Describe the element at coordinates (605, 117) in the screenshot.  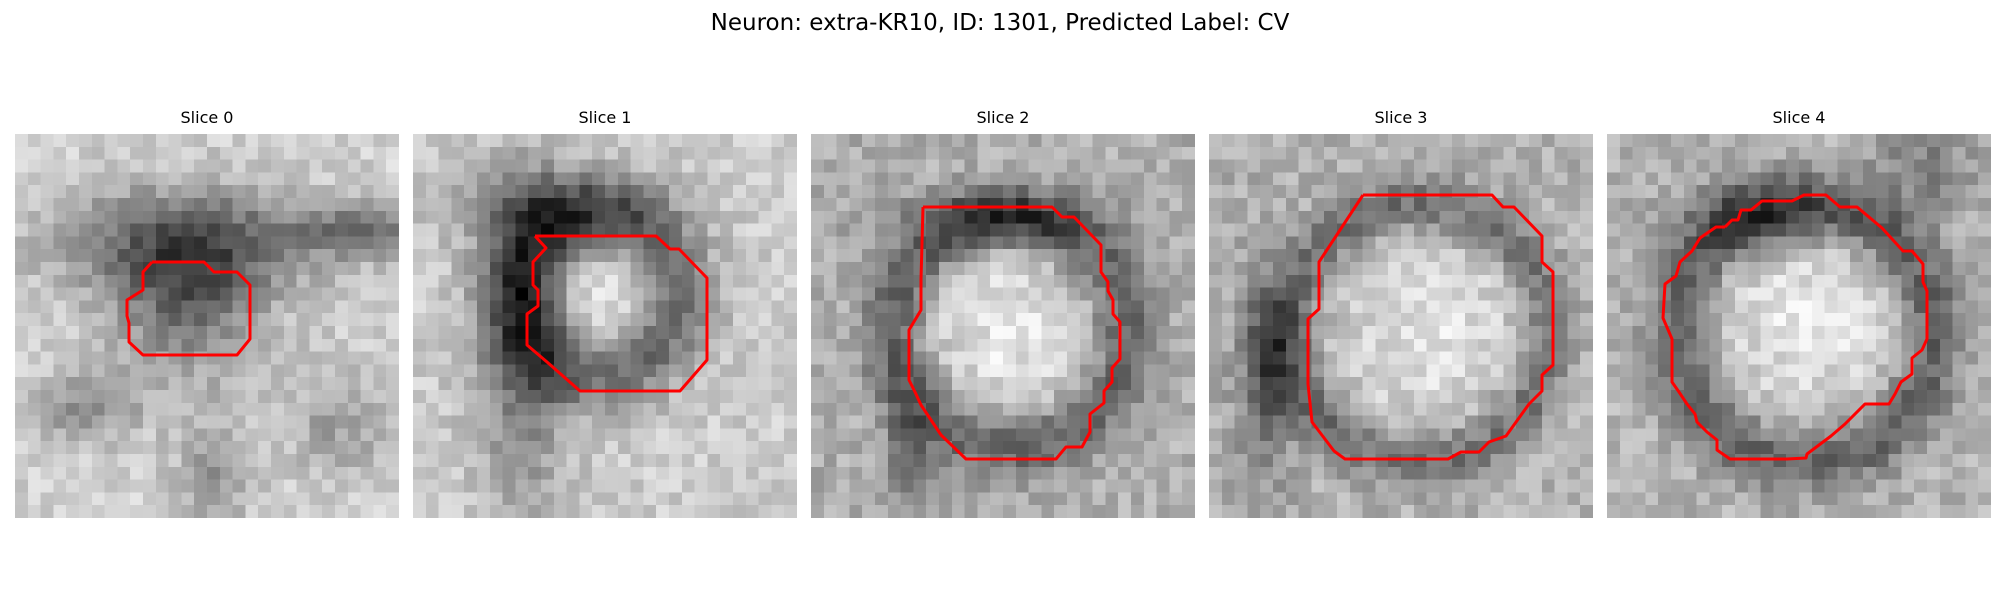
I see `slice-title-1: Slice 1` at that location.